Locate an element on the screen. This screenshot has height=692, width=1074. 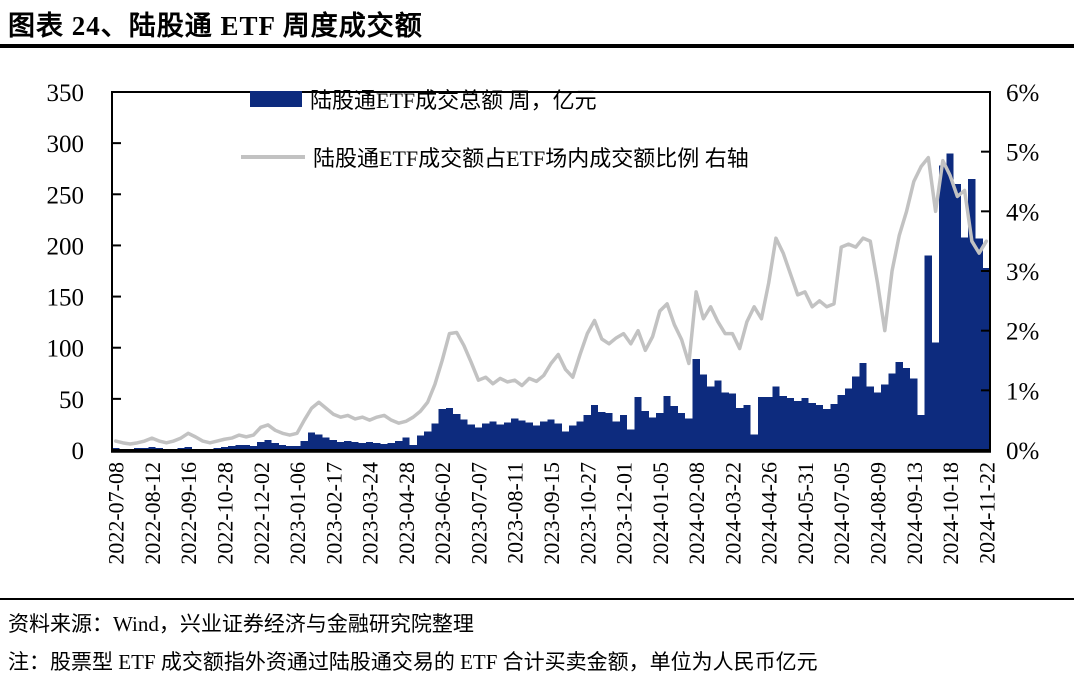
right-axis-label: 5% is located at coordinates (1022, 153).